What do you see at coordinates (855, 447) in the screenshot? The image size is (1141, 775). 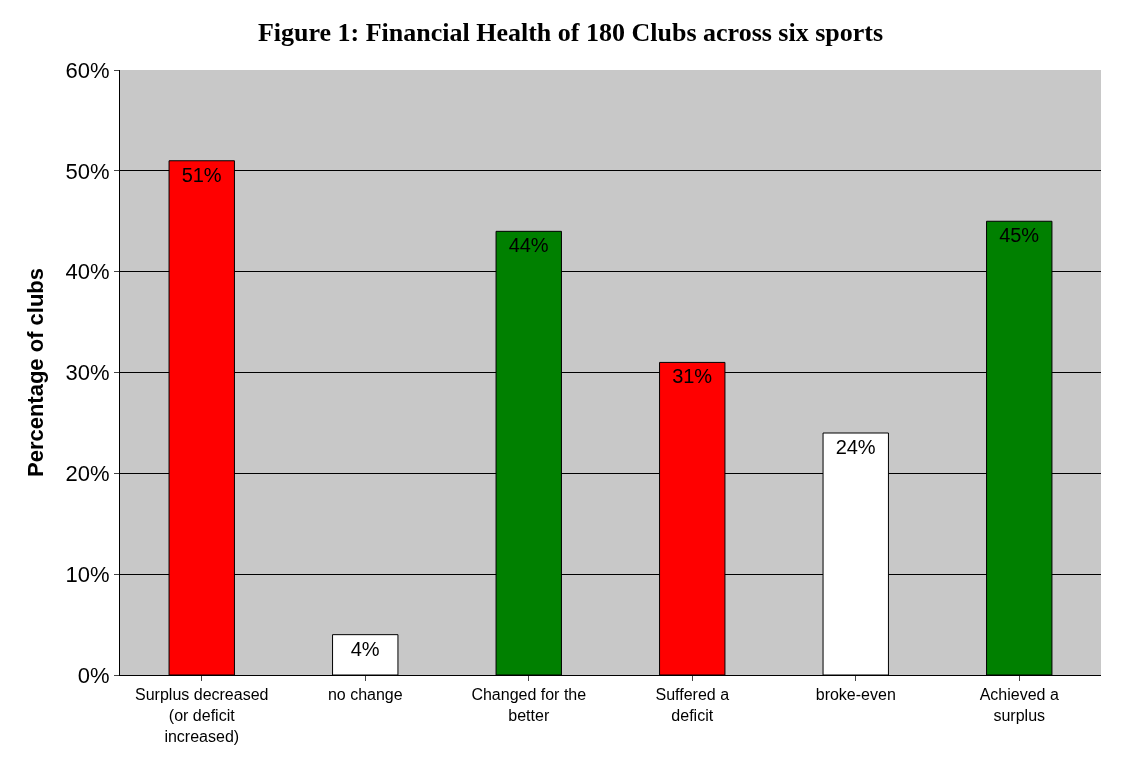 I see `data-label: 24%` at bounding box center [855, 447].